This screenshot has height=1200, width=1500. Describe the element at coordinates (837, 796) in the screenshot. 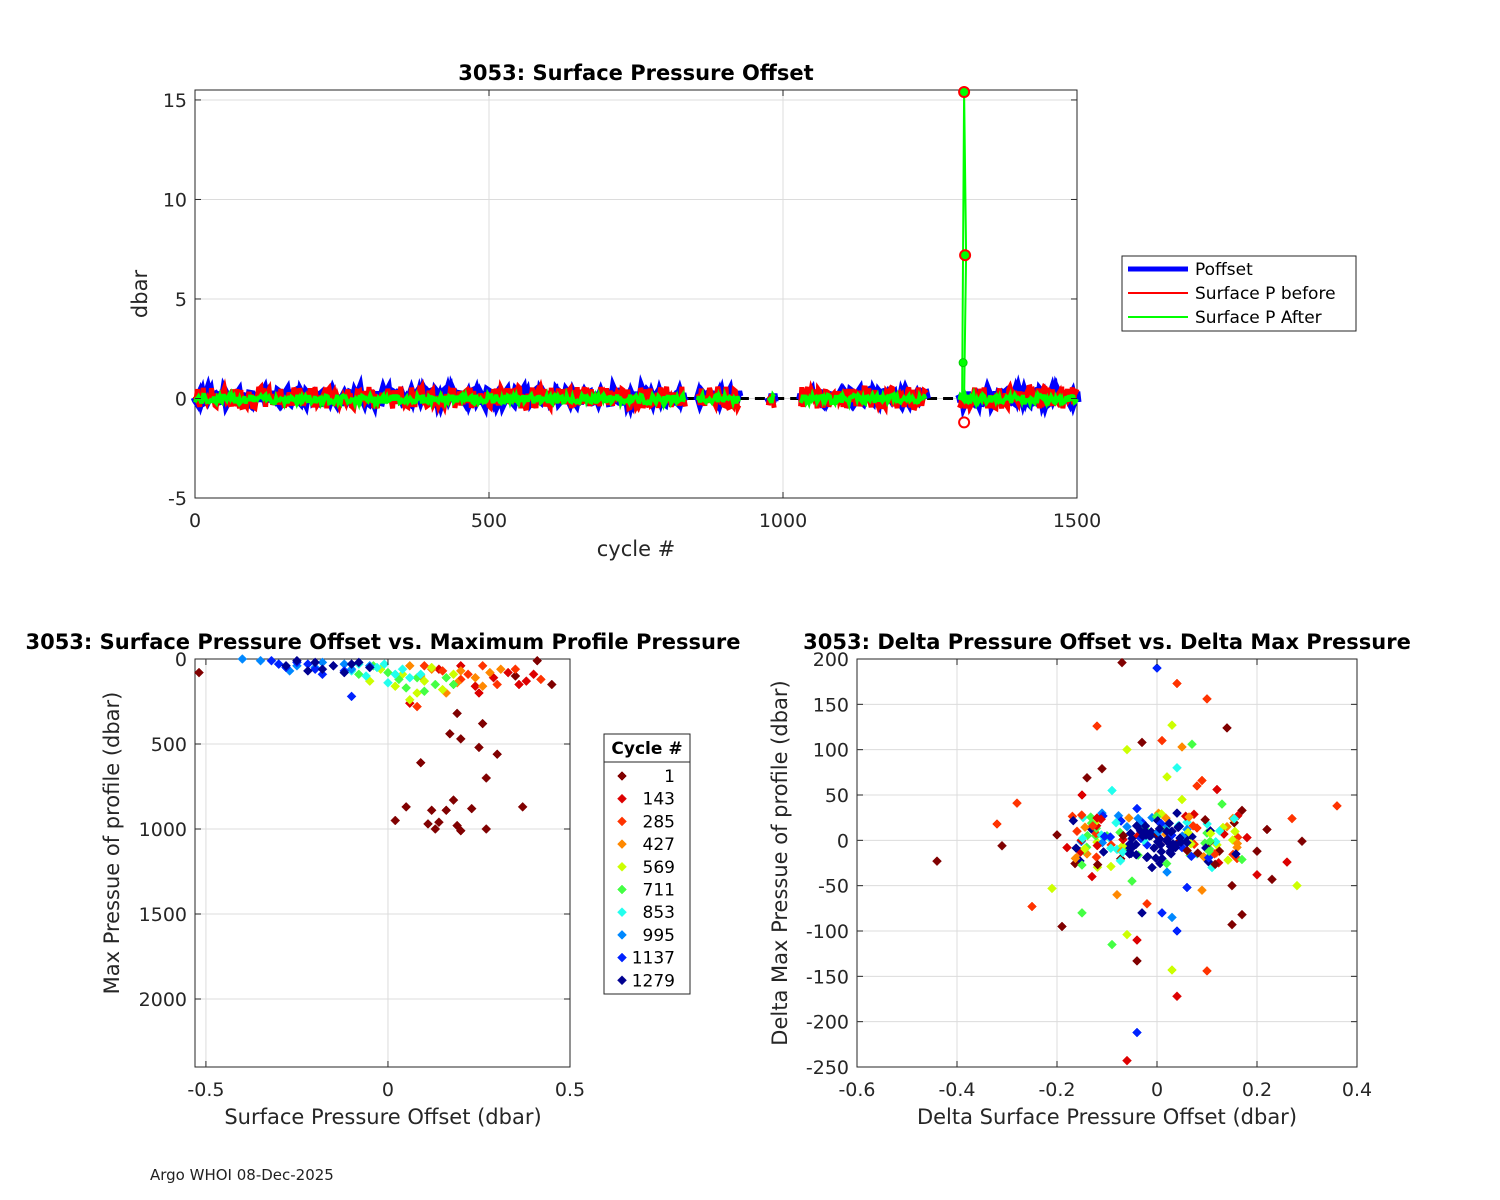

I see `y-tick-label: 50` at that location.